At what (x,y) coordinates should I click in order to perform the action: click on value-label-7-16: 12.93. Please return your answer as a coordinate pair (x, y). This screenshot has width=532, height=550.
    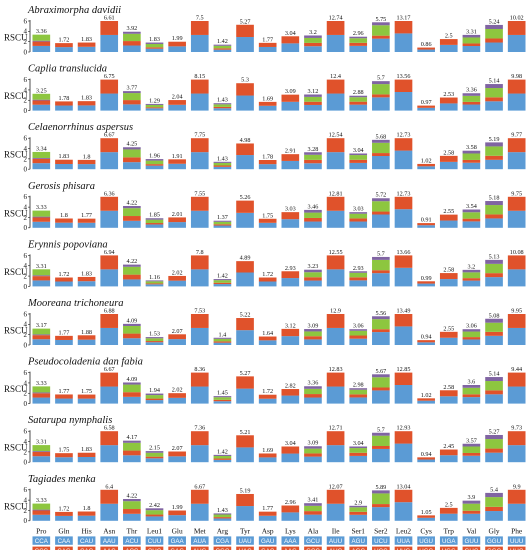
    Looking at the image, I should click on (404, 428).